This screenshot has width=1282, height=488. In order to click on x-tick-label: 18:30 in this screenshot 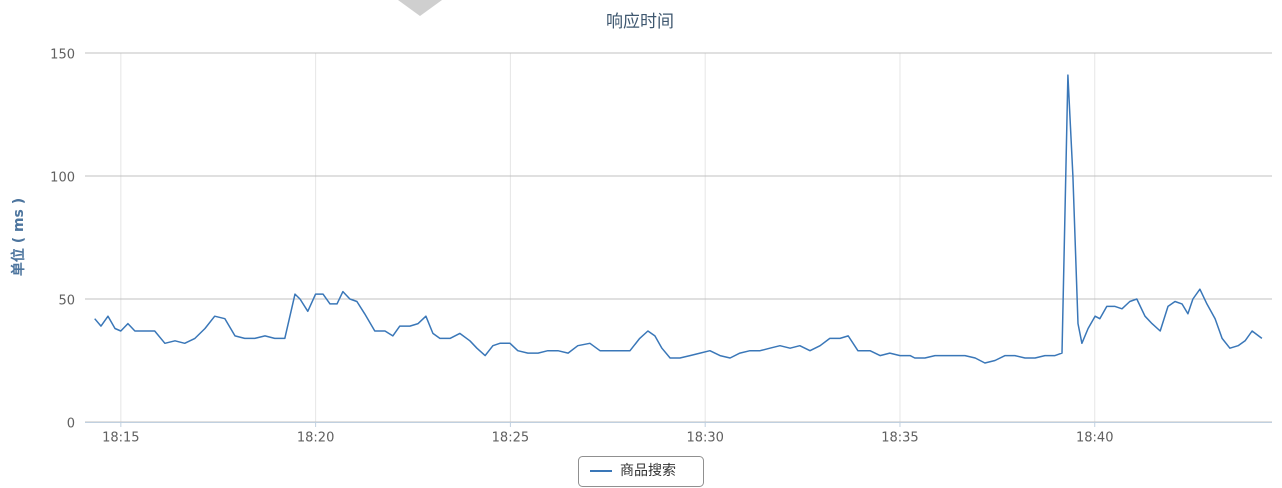, I will do `click(704, 438)`.